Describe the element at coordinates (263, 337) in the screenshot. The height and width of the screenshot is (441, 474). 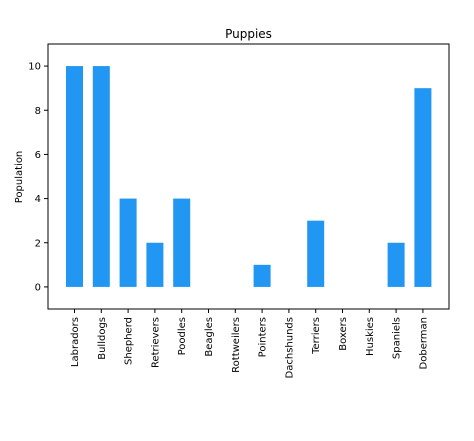
I see `x-tick-label: Pointers` at that location.